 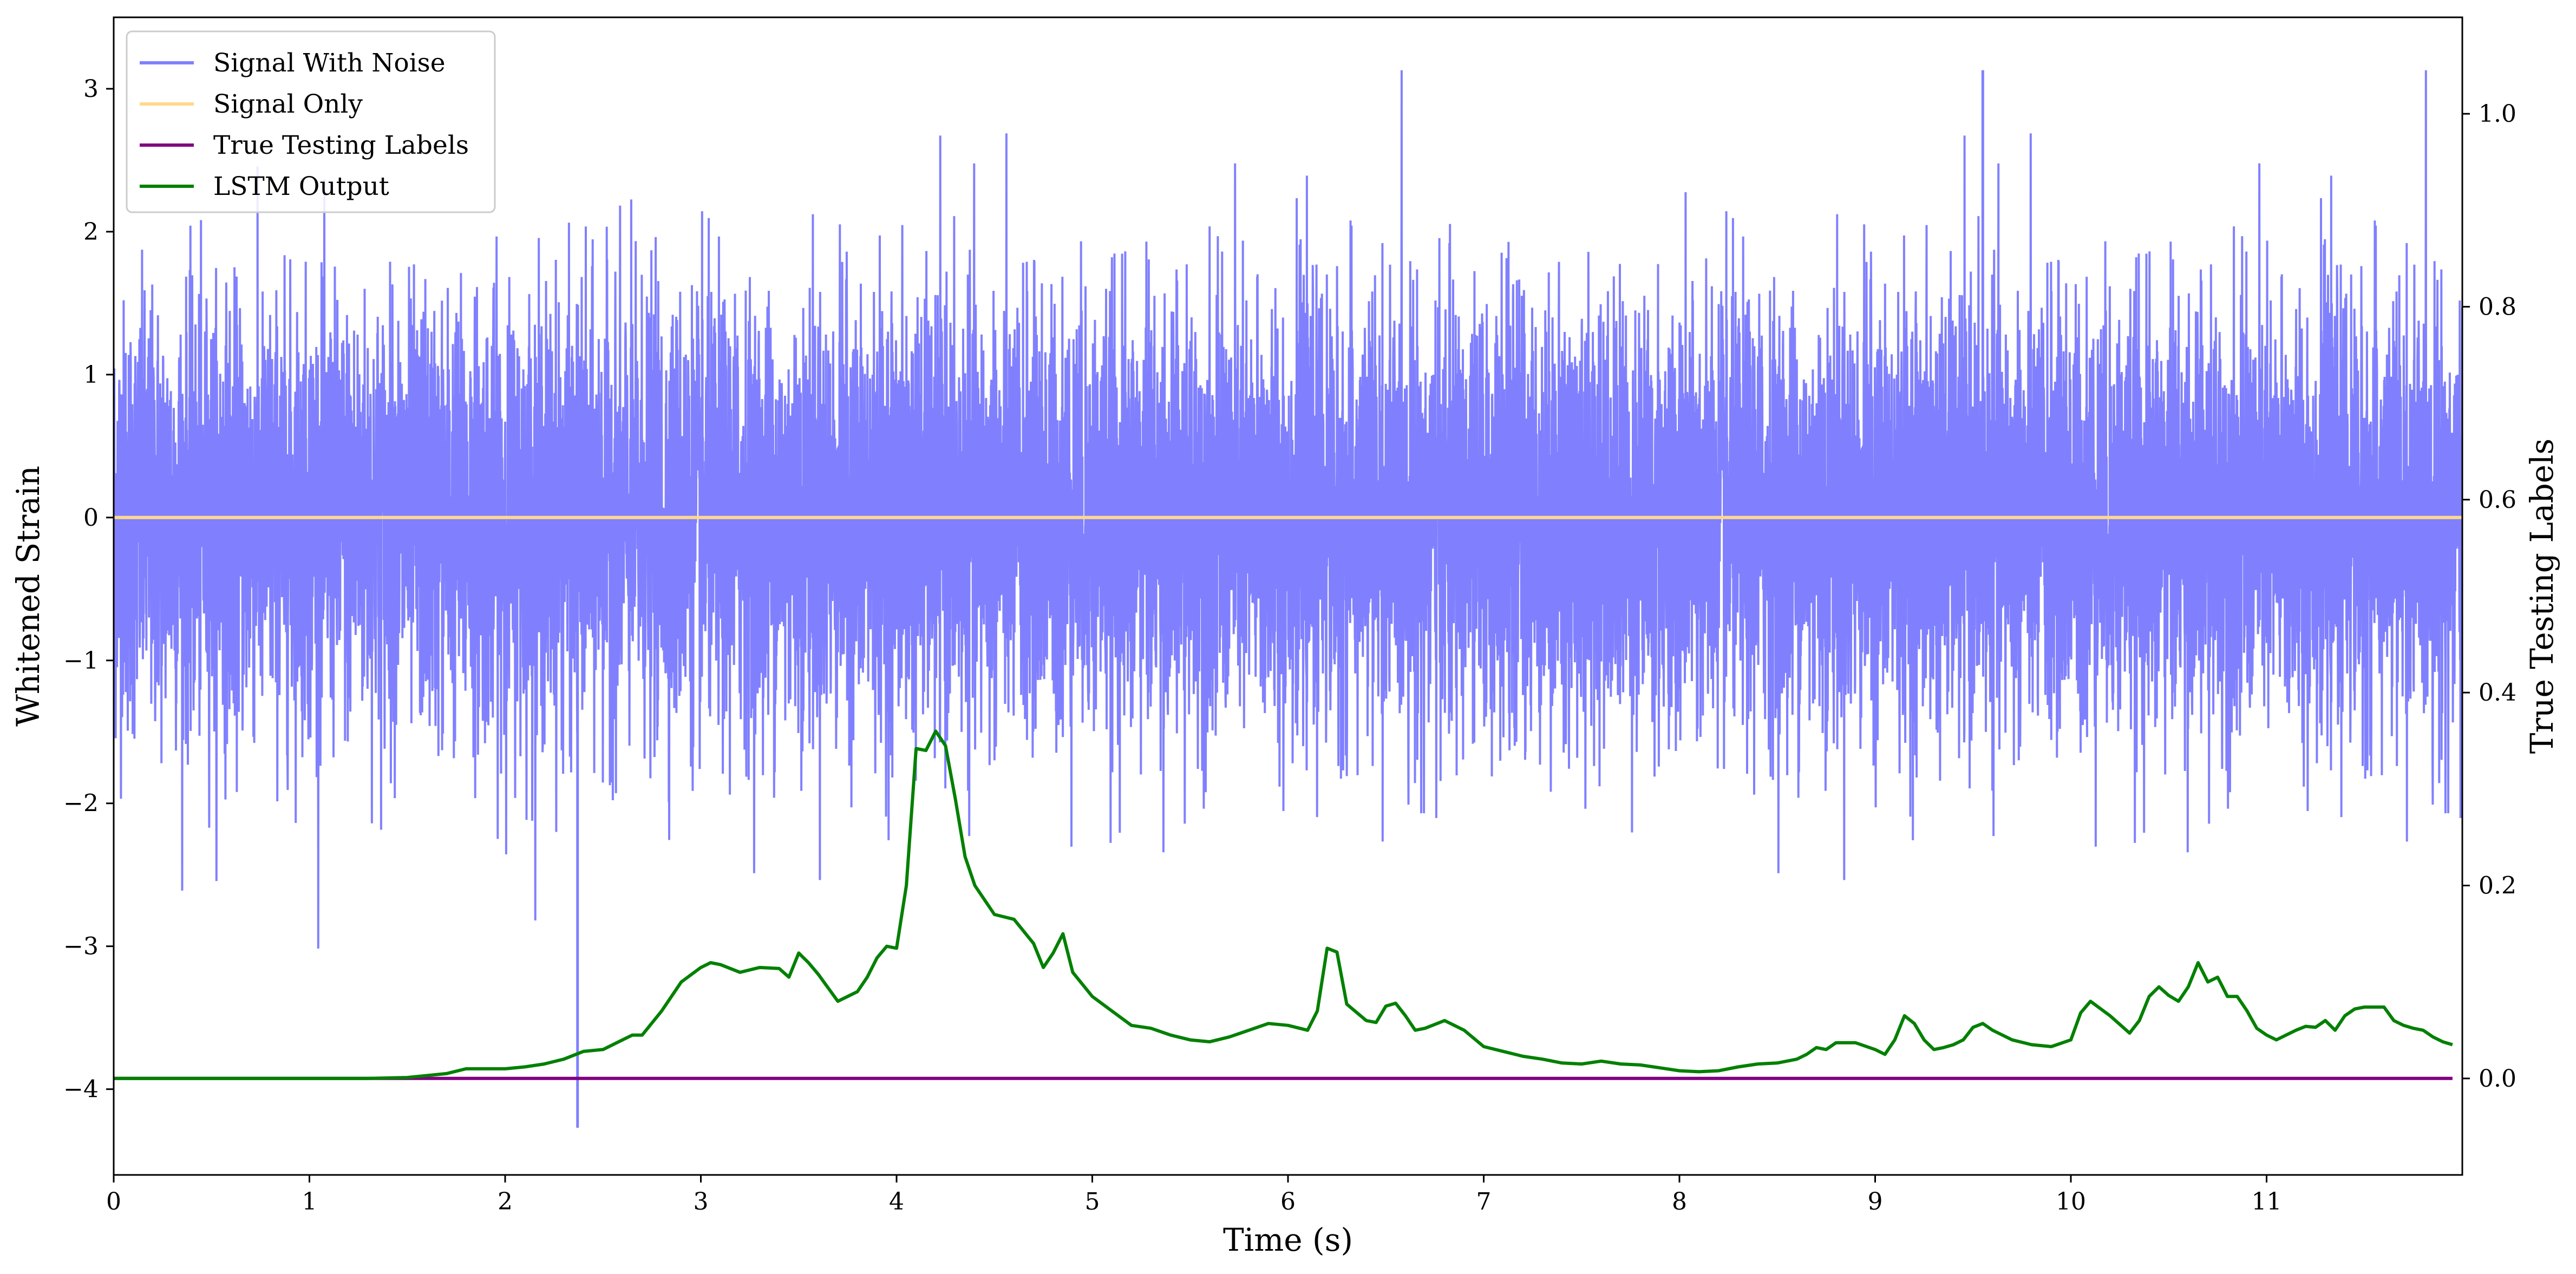 What do you see at coordinates (2497, 114) in the screenshot?
I see `y-right-tick-label: 1.0` at bounding box center [2497, 114].